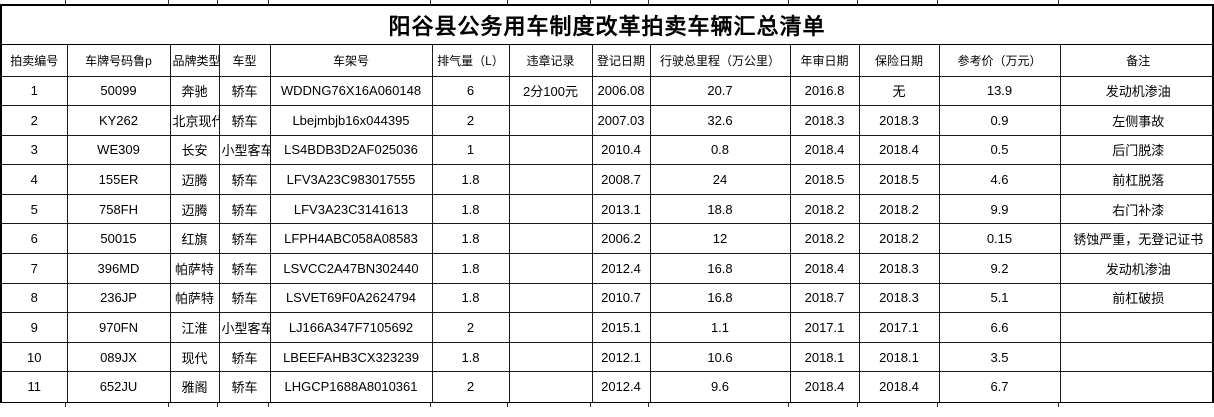 The width and height of the screenshot is (1214, 417). Describe the element at coordinates (351, 150) in the screenshot. I see `table-cell: LS4BDB3D2AF025036` at that location.